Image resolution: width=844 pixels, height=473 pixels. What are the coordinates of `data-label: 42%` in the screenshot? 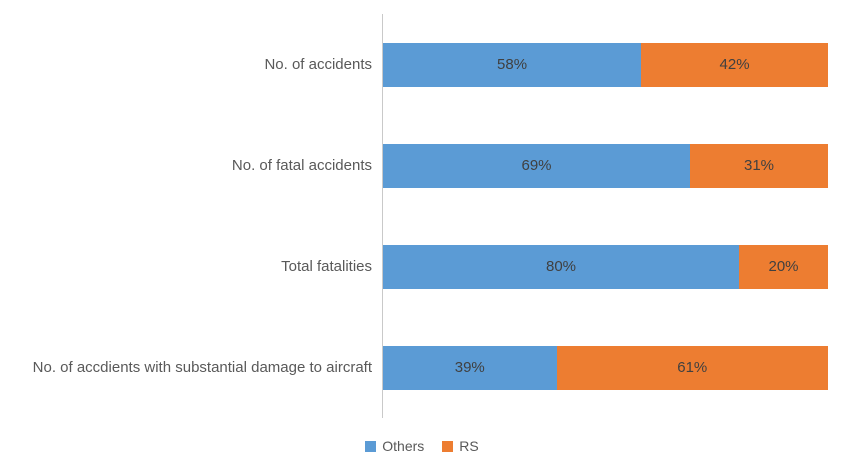 It's located at (734, 64).